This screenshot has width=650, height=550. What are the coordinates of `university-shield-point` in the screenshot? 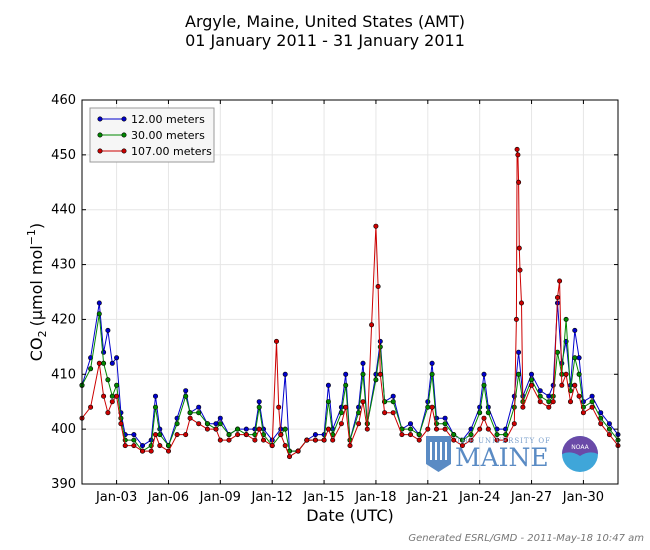 It's located at (438, 468).